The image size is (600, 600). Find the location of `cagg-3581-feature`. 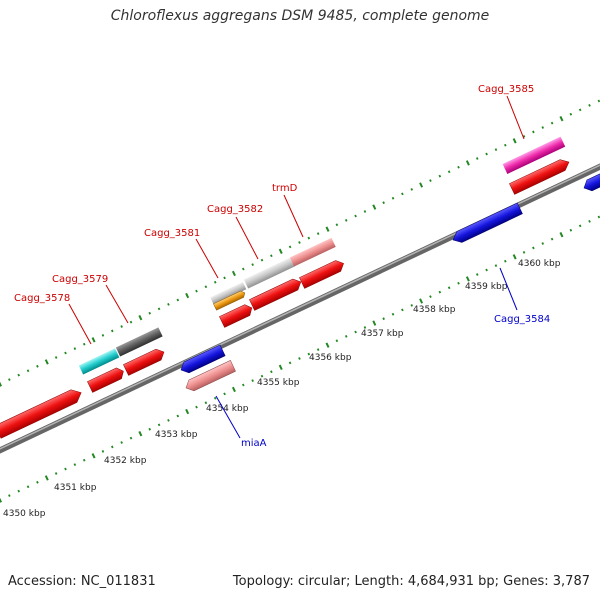

cagg-3581-feature is located at coordinates (228, 293).